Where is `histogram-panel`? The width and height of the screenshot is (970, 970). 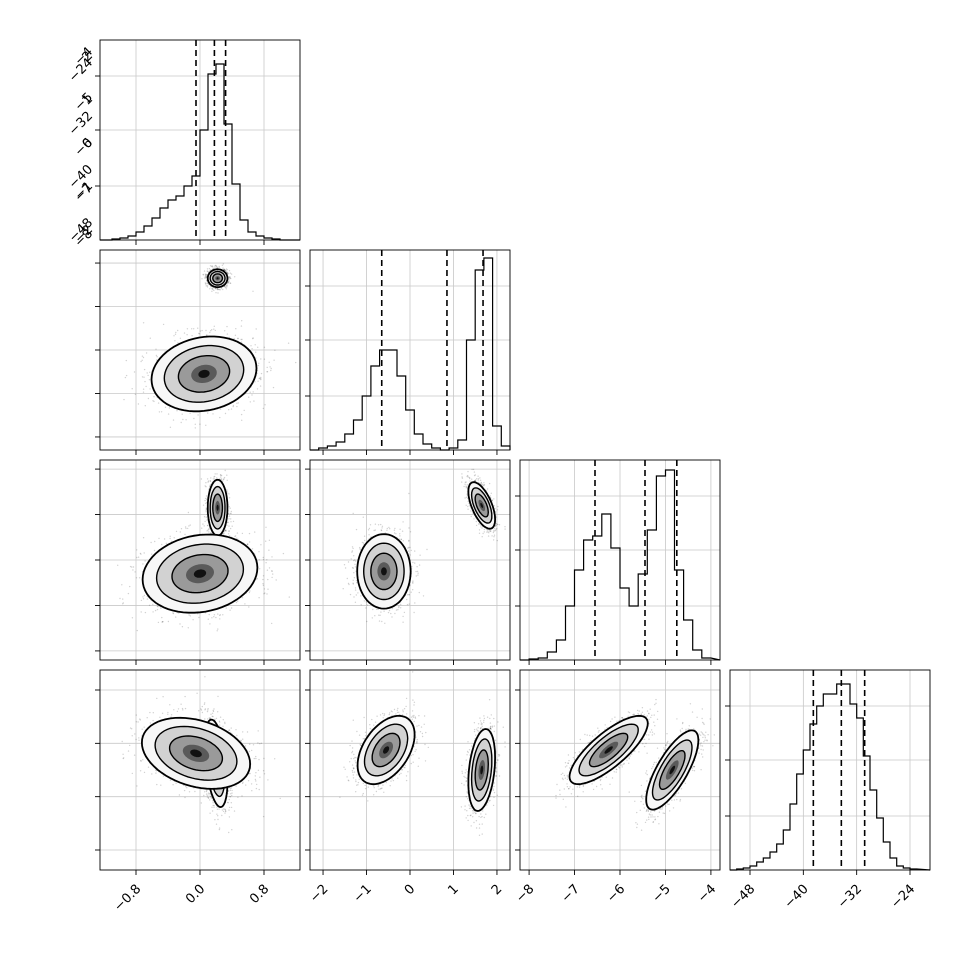 histogram-panel is located at coordinates (408, 352).